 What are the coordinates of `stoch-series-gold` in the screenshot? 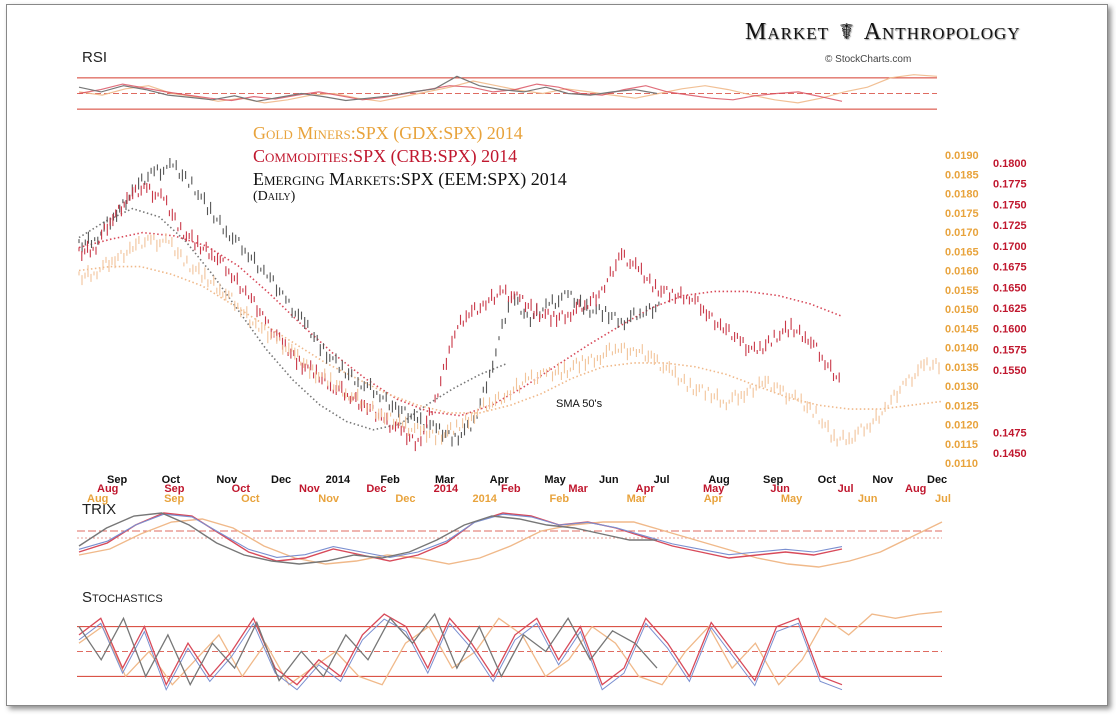 It's located at (510, 648).